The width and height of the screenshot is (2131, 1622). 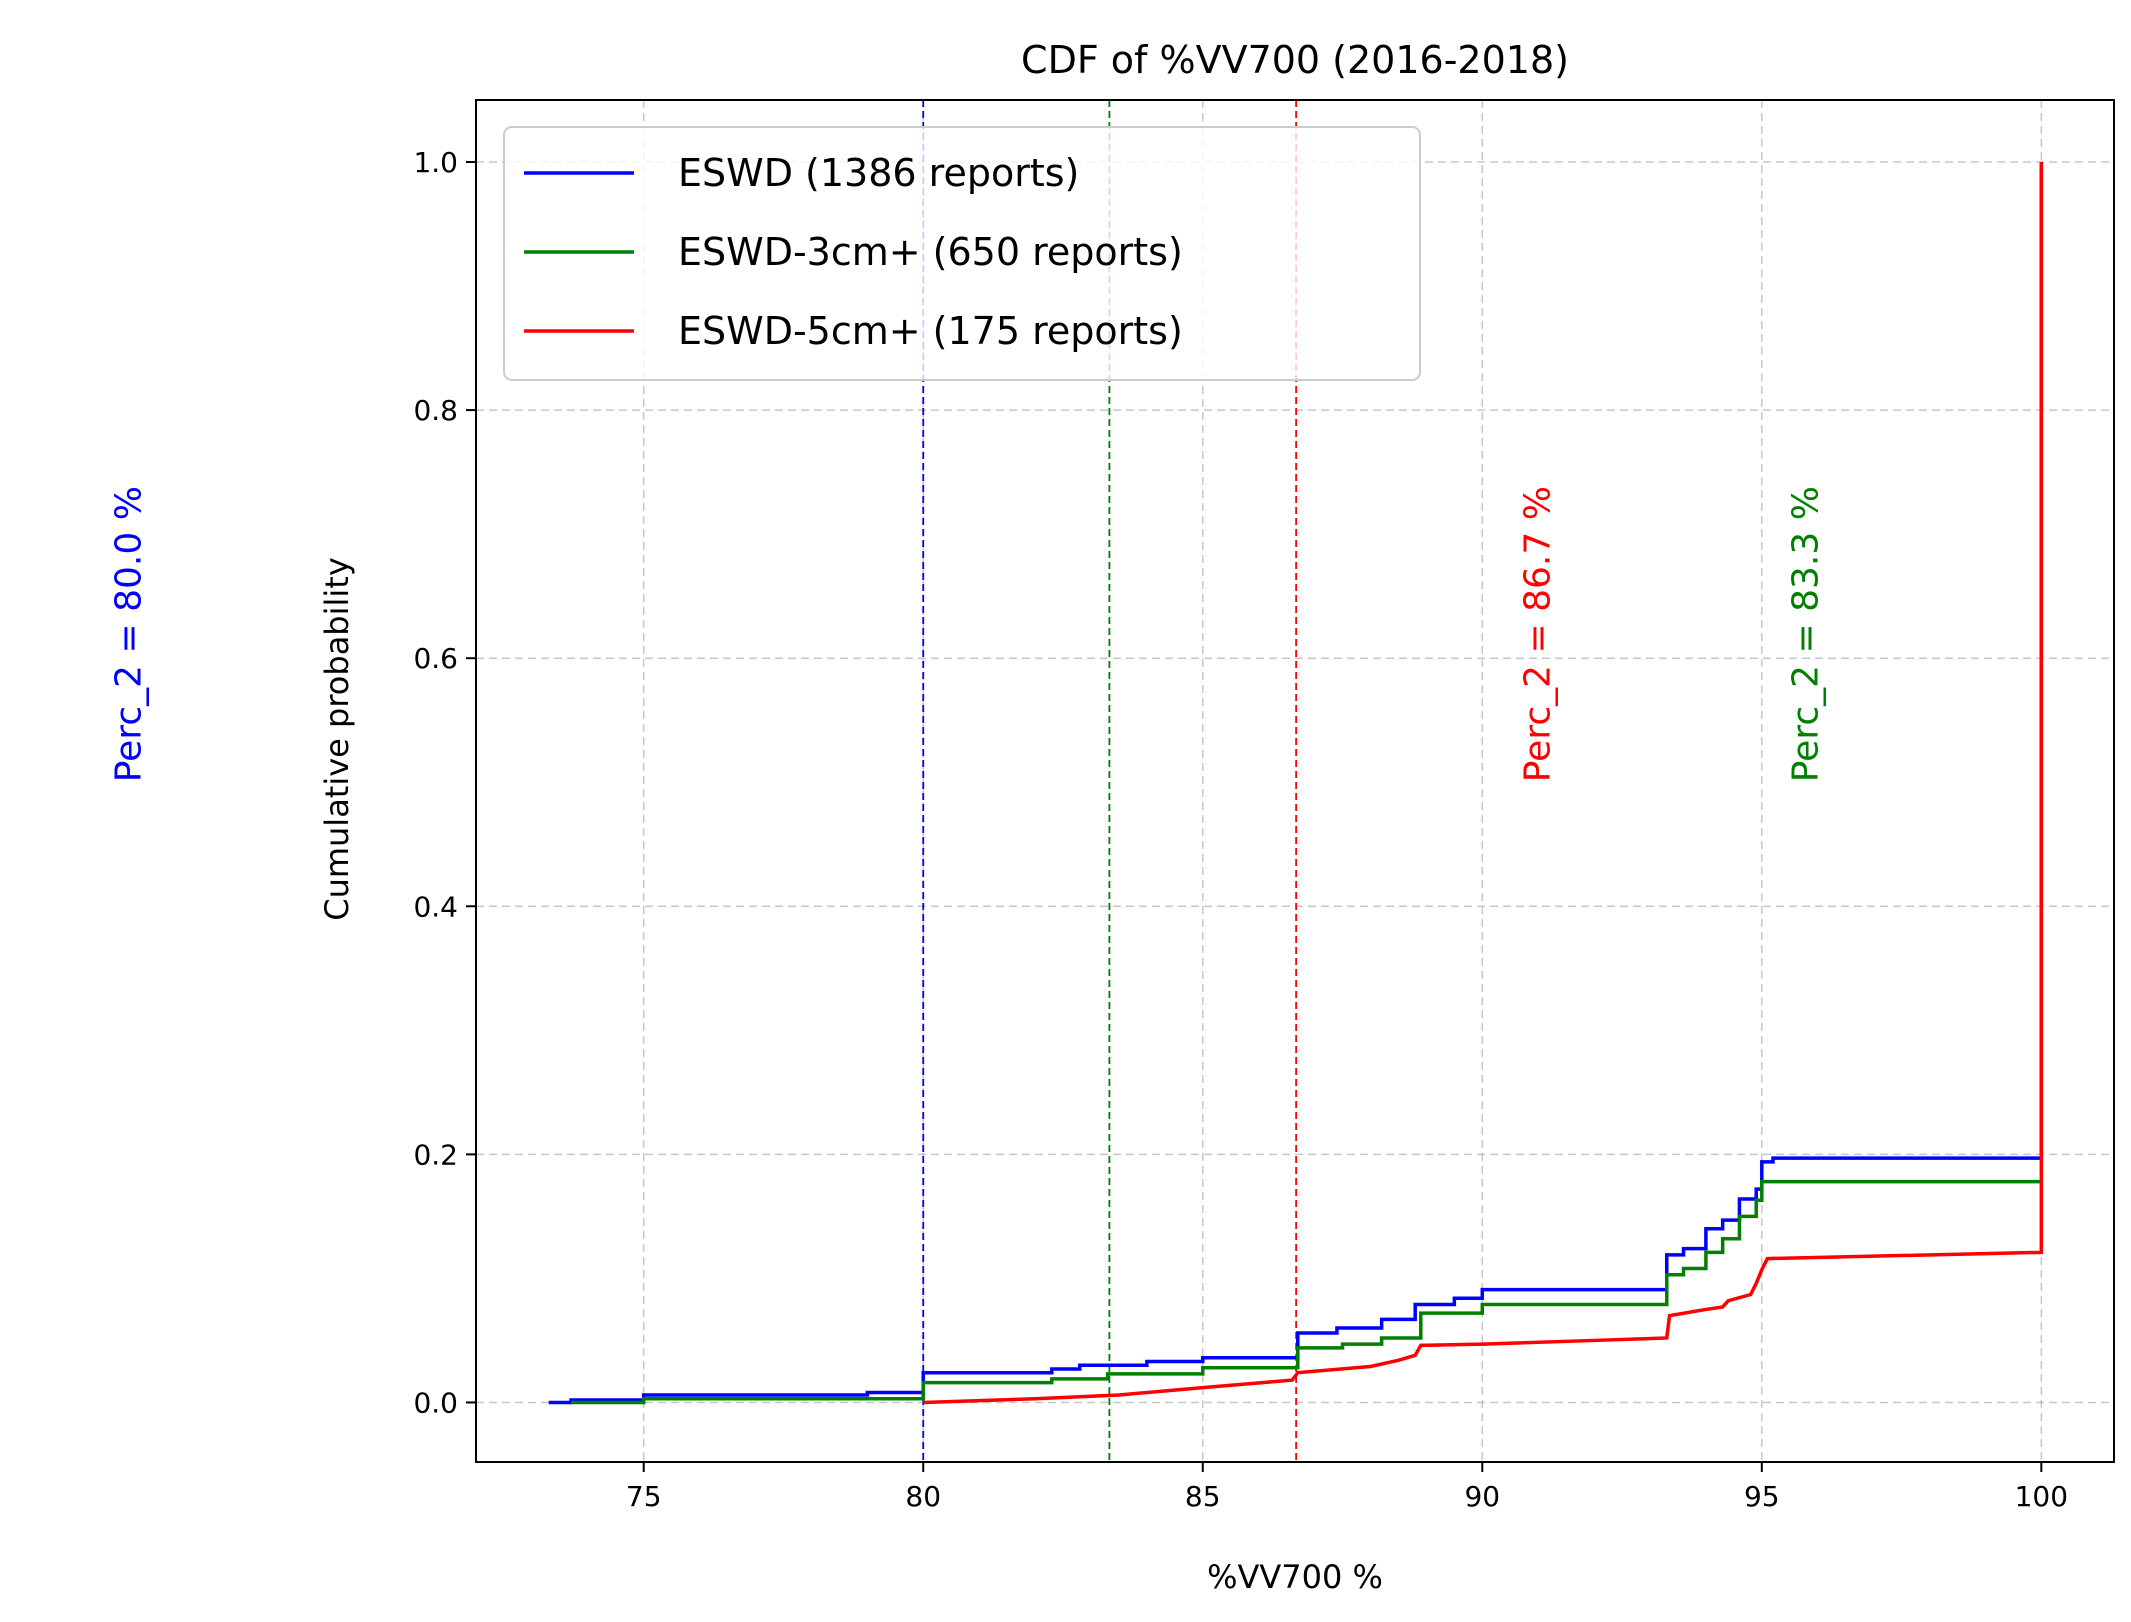 What do you see at coordinates (435, 906) in the screenshot?
I see `y-tick-label: 0.4` at bounding box center [435, 906].